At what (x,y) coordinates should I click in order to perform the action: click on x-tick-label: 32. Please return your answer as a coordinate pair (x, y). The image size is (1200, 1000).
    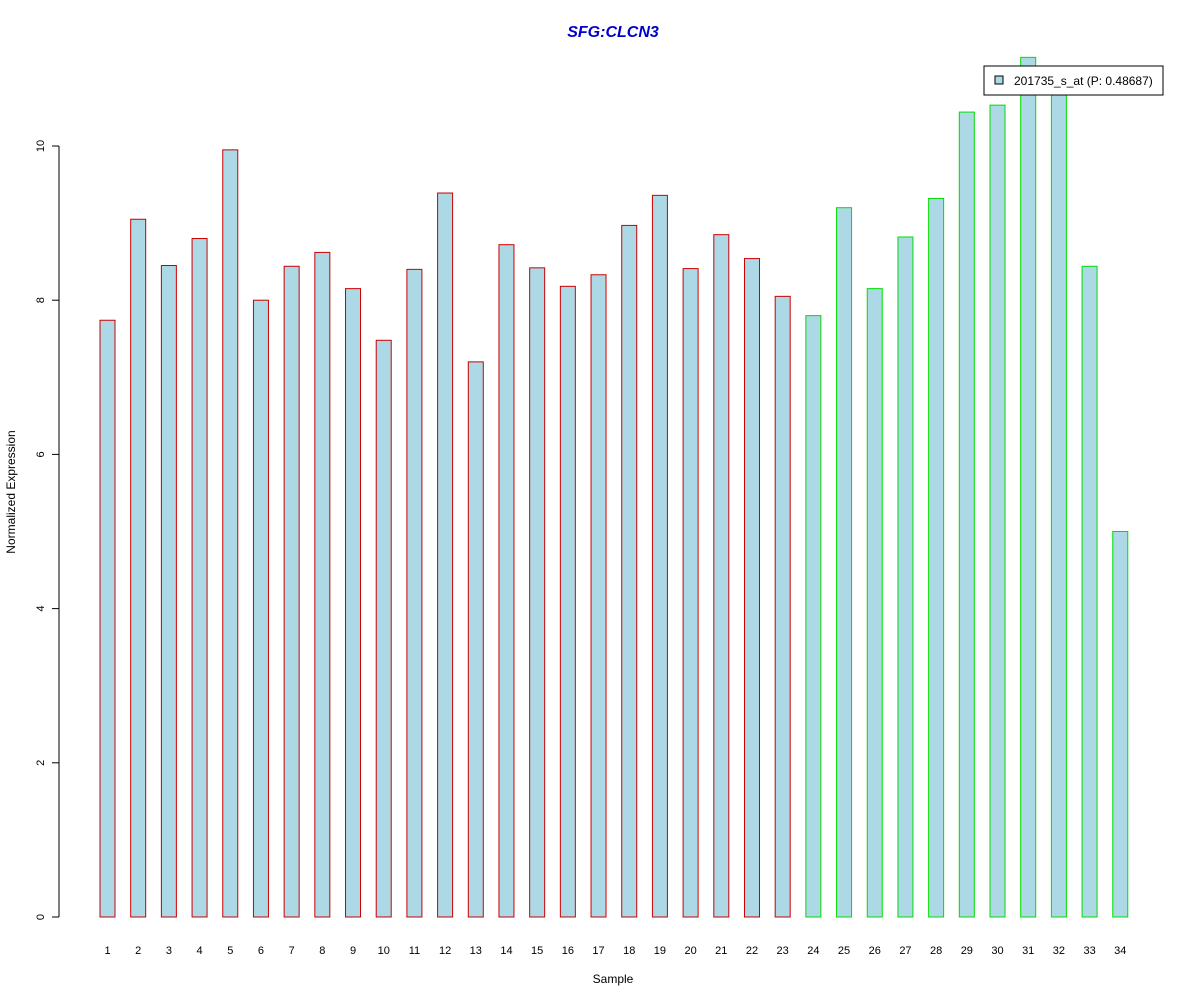
    Looking at the image, I should click on (1059, 951).